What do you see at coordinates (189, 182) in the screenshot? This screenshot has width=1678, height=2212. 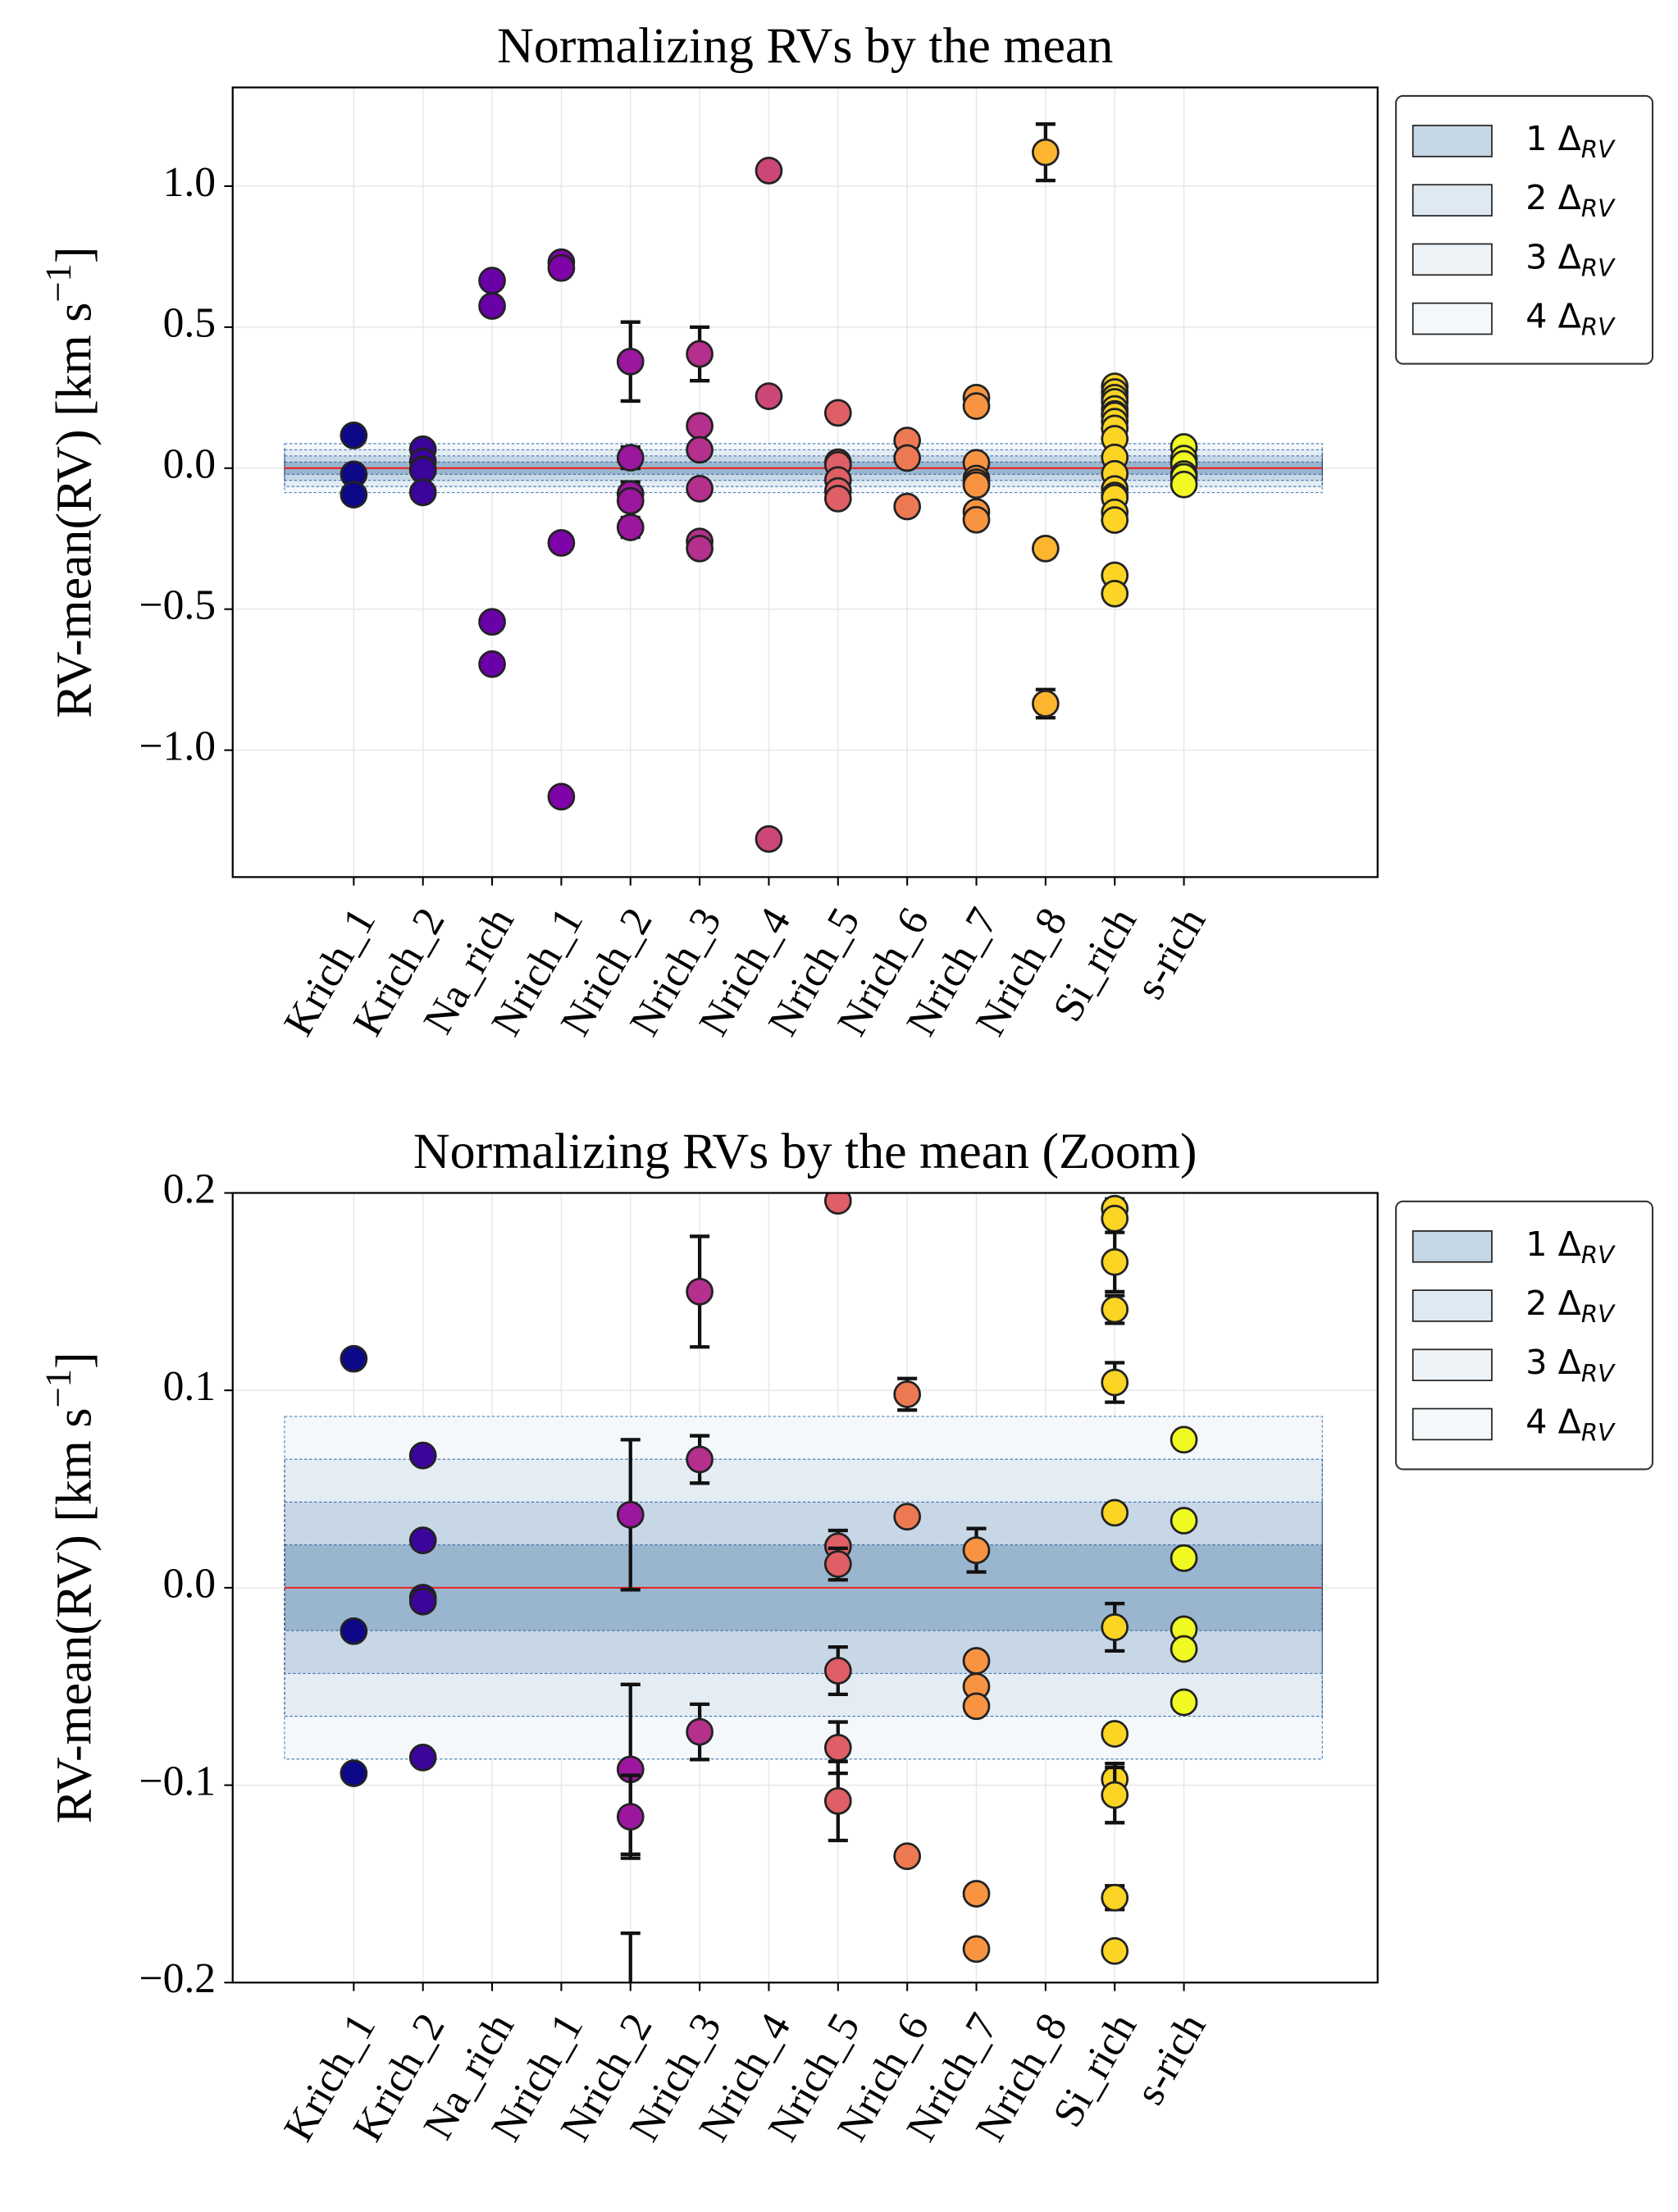 I see `y-tick-label: 1.0` at bounding box center [189, 182].